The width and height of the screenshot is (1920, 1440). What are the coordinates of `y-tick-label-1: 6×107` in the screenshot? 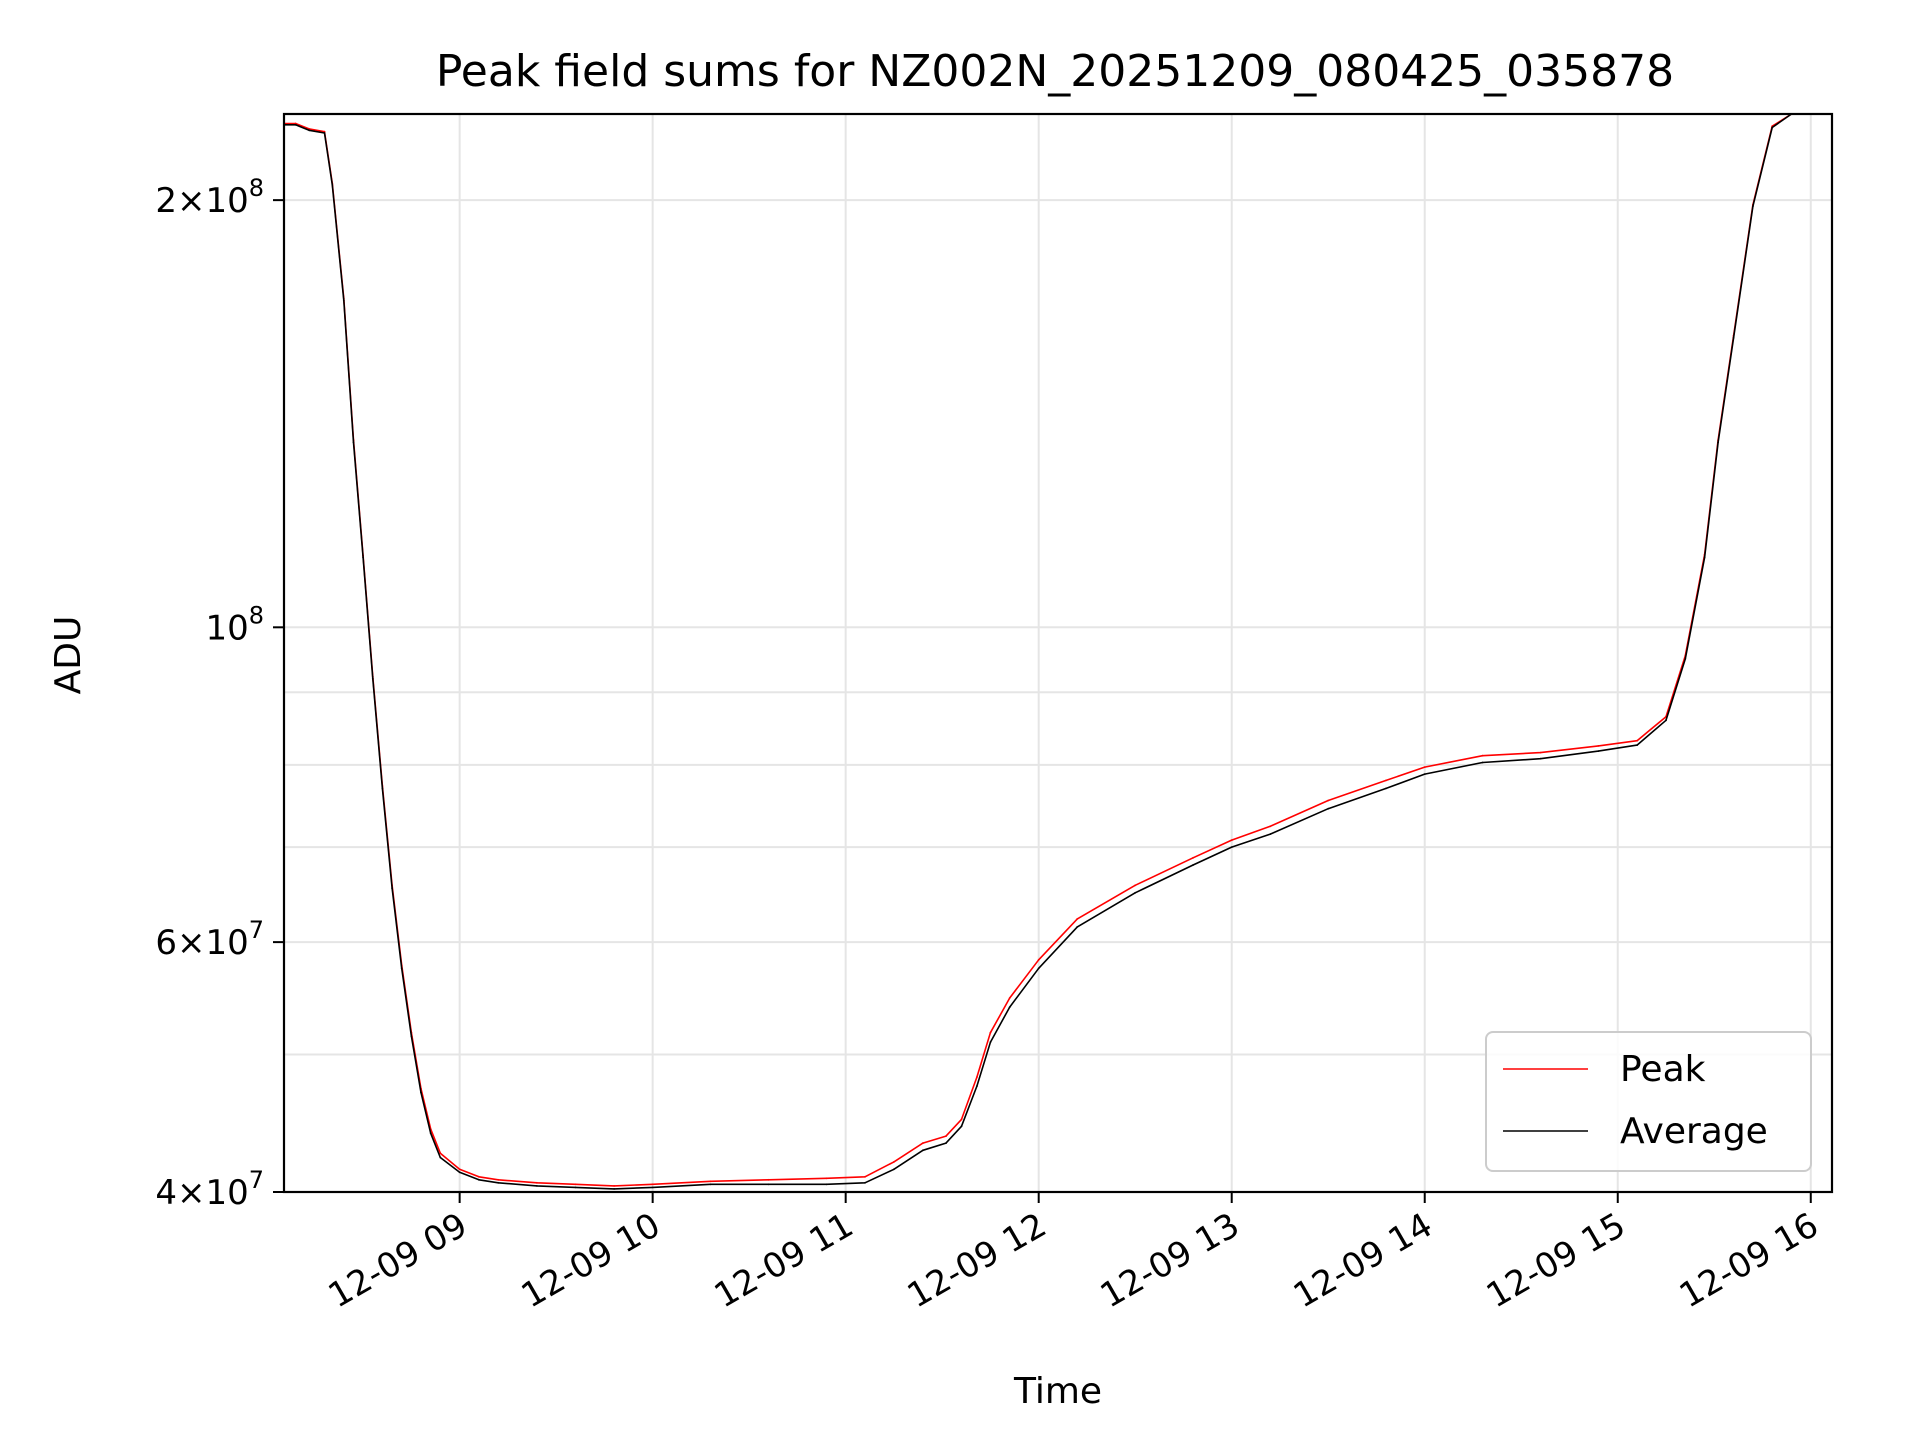 It's located at (209, 939).